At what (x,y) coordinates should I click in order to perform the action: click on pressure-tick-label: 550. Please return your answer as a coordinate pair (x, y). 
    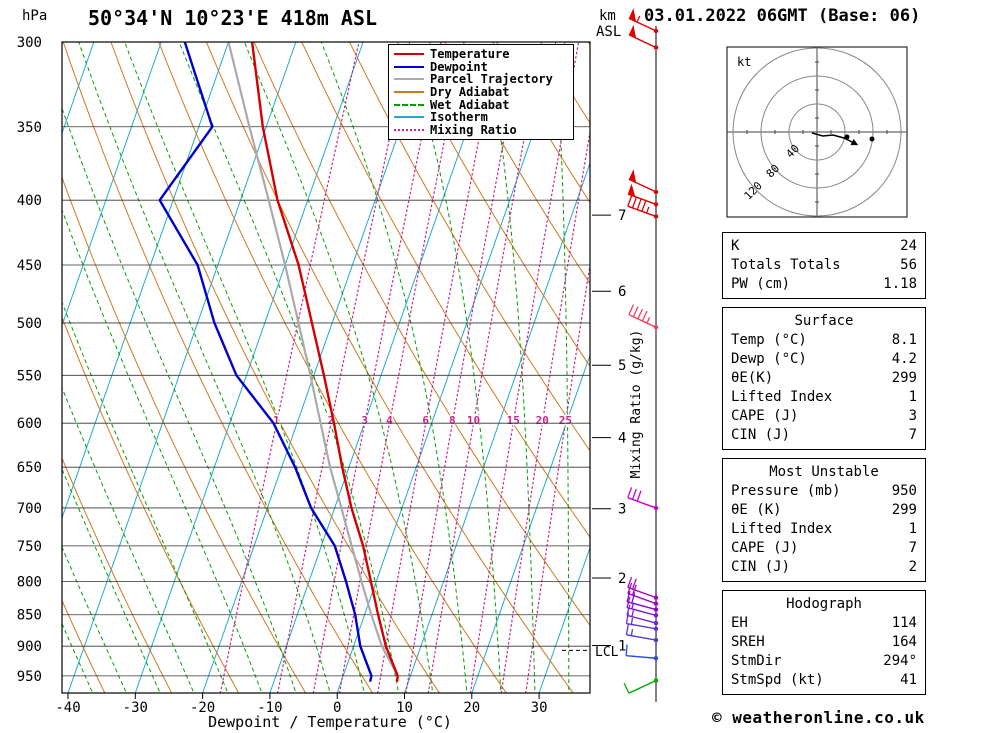
    Looking at the image, I should click on (29, 376).